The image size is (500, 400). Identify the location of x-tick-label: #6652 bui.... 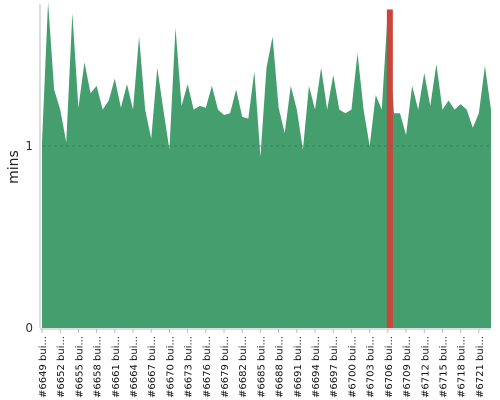
(61, 367).